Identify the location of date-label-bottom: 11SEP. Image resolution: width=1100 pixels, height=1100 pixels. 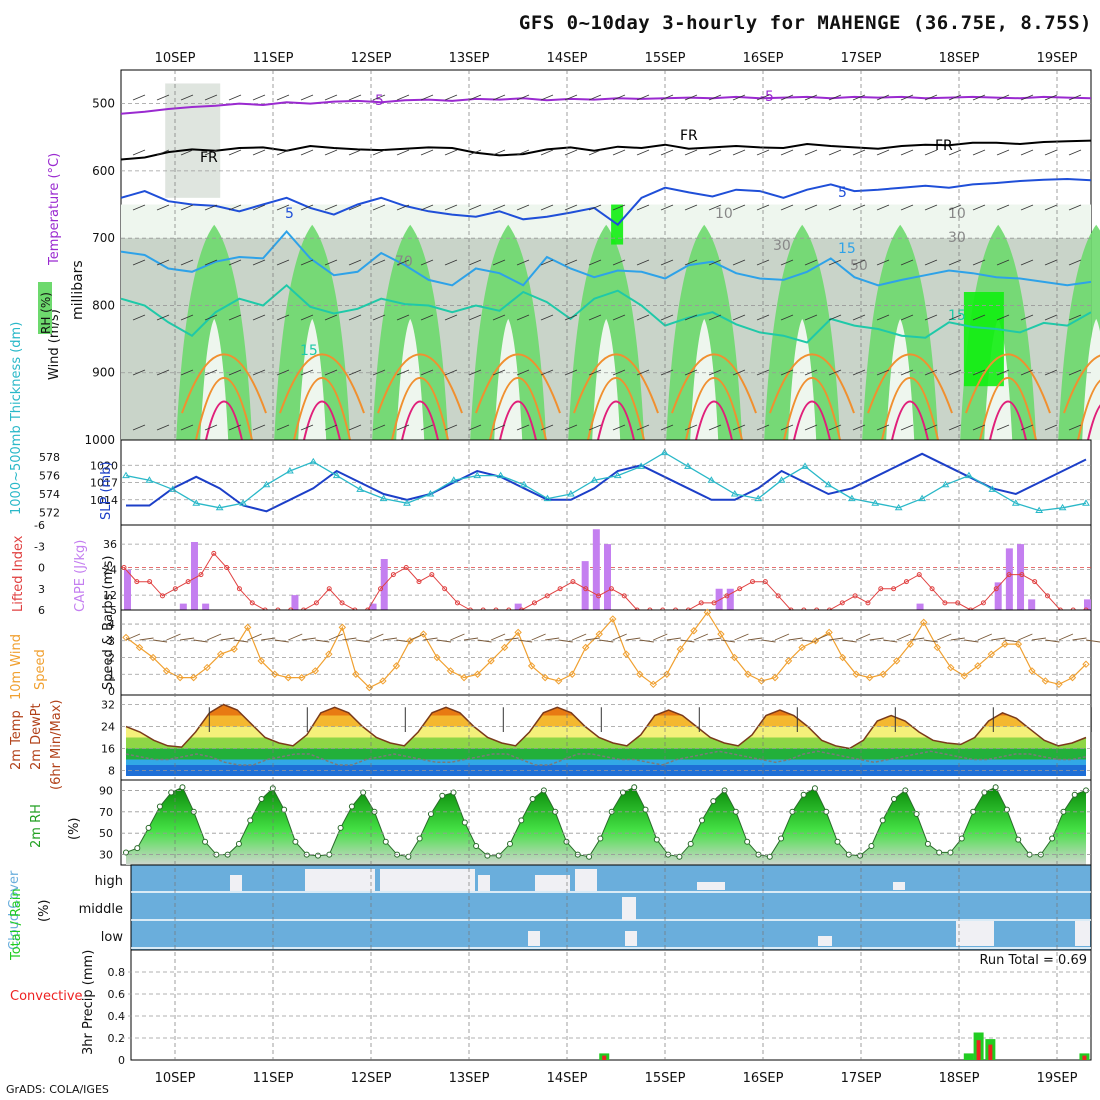
(273, 1078).